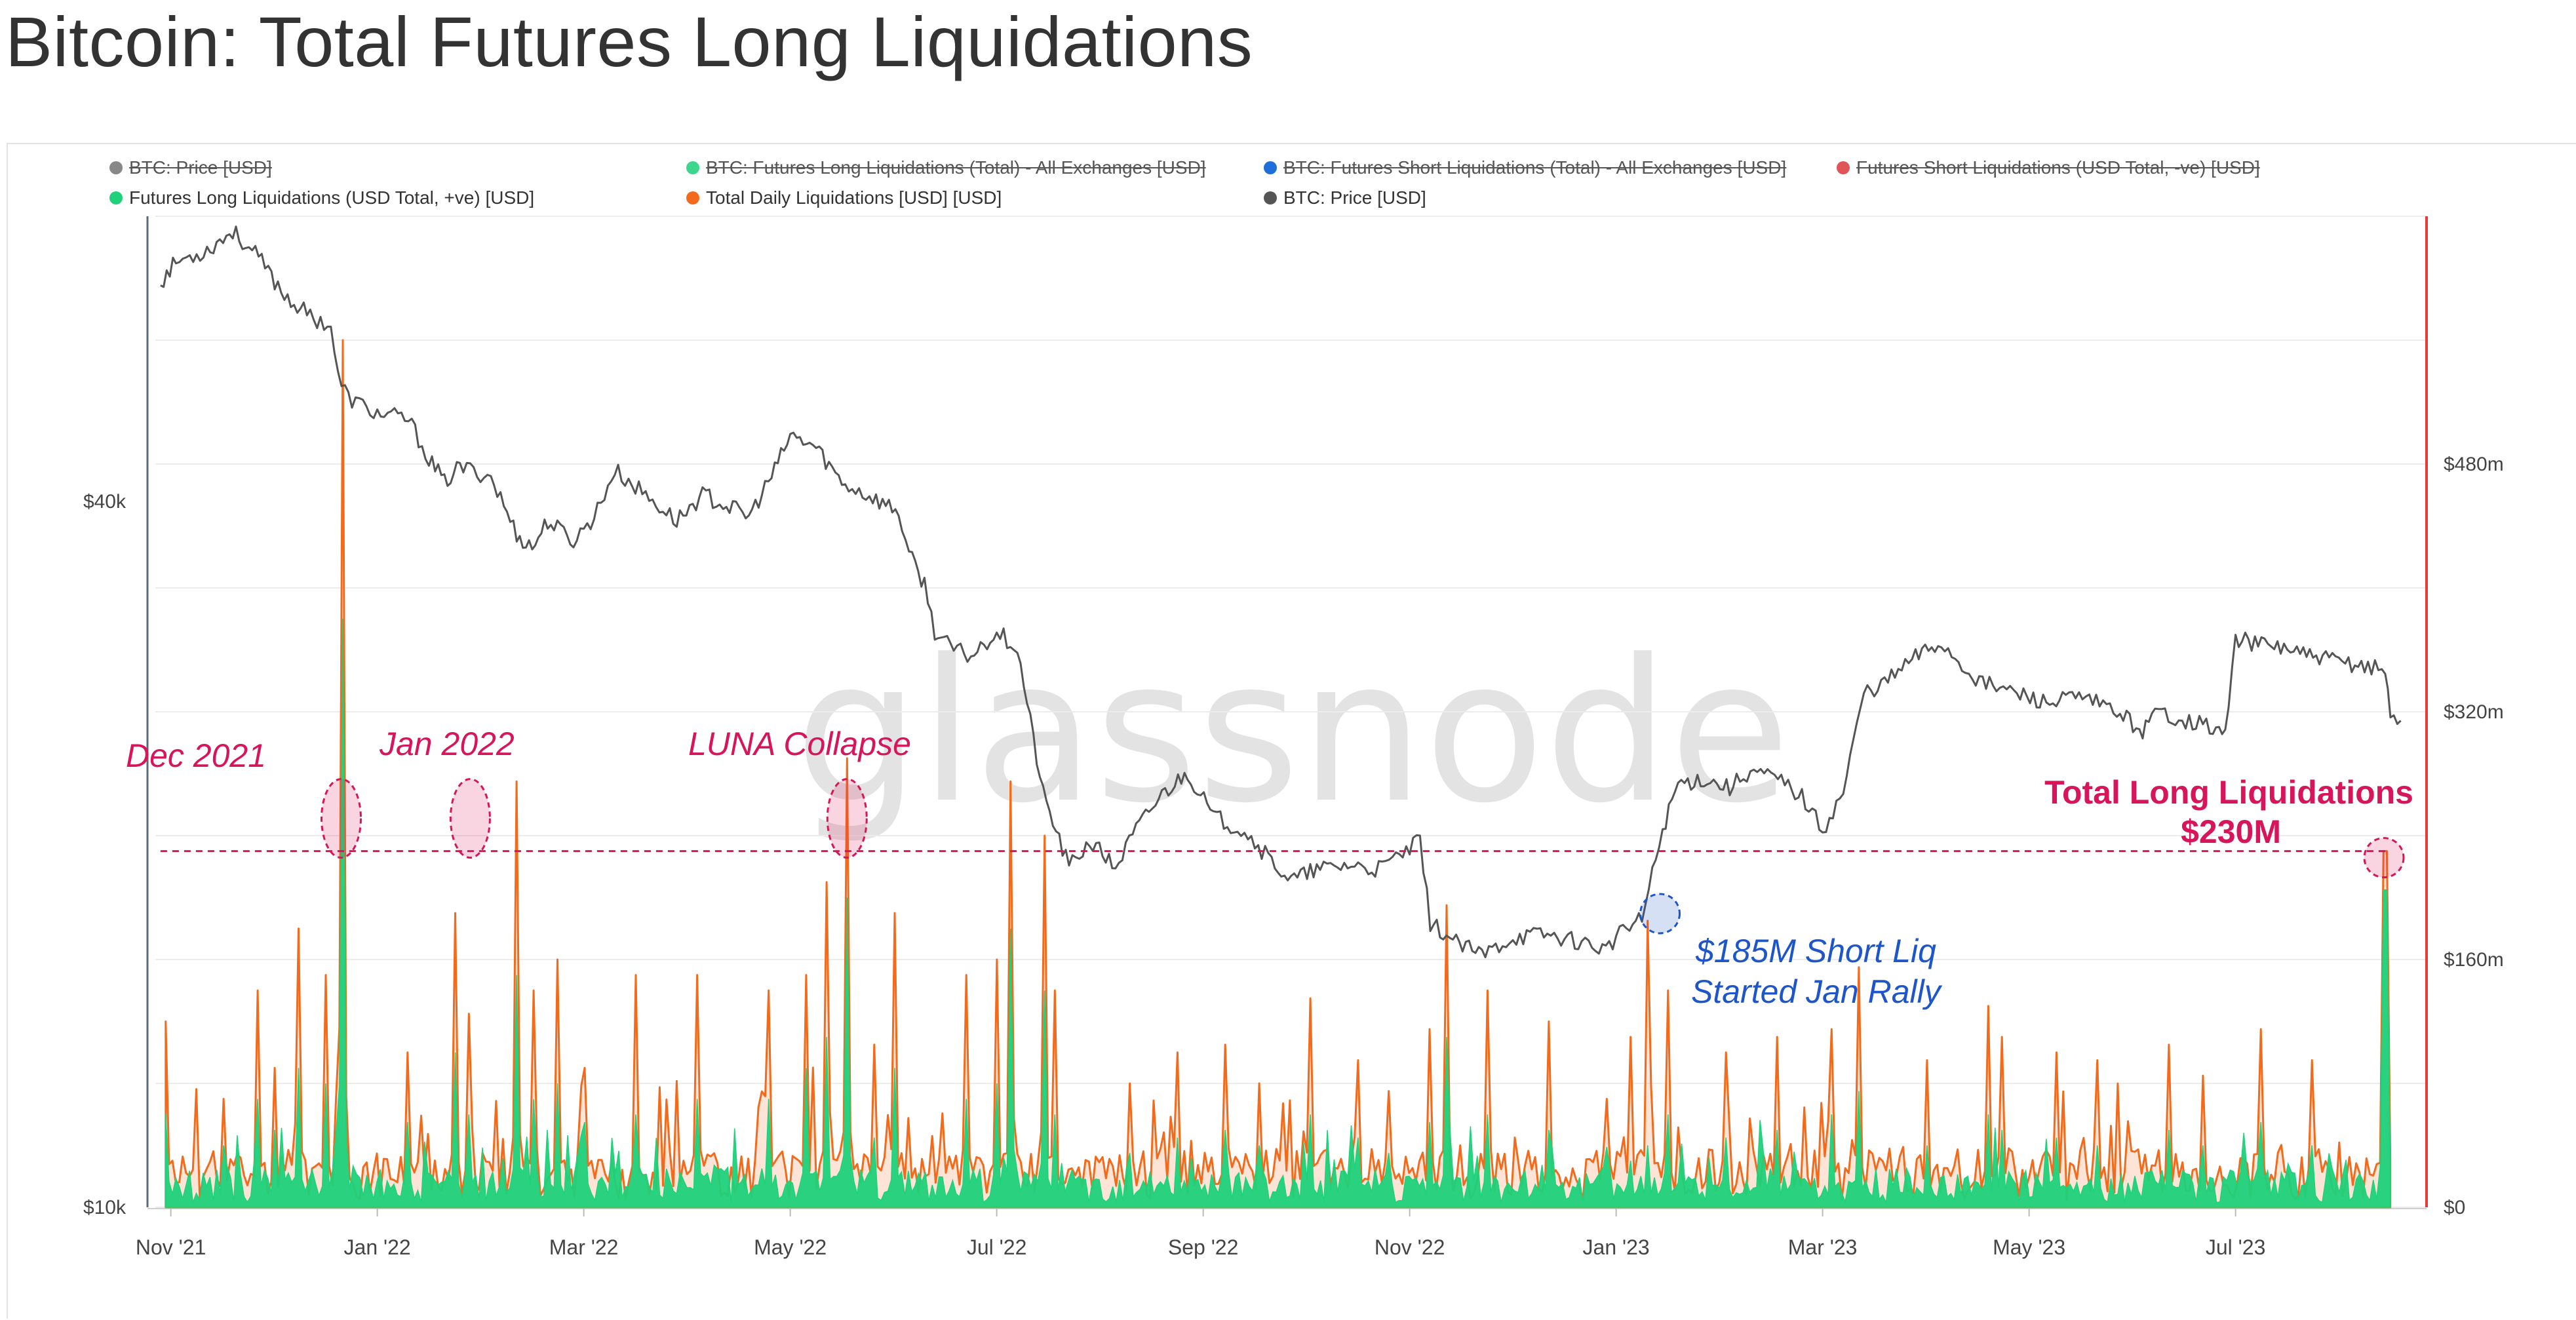  I want to click on right-axis-tick: $480m, so click(2474, 465).